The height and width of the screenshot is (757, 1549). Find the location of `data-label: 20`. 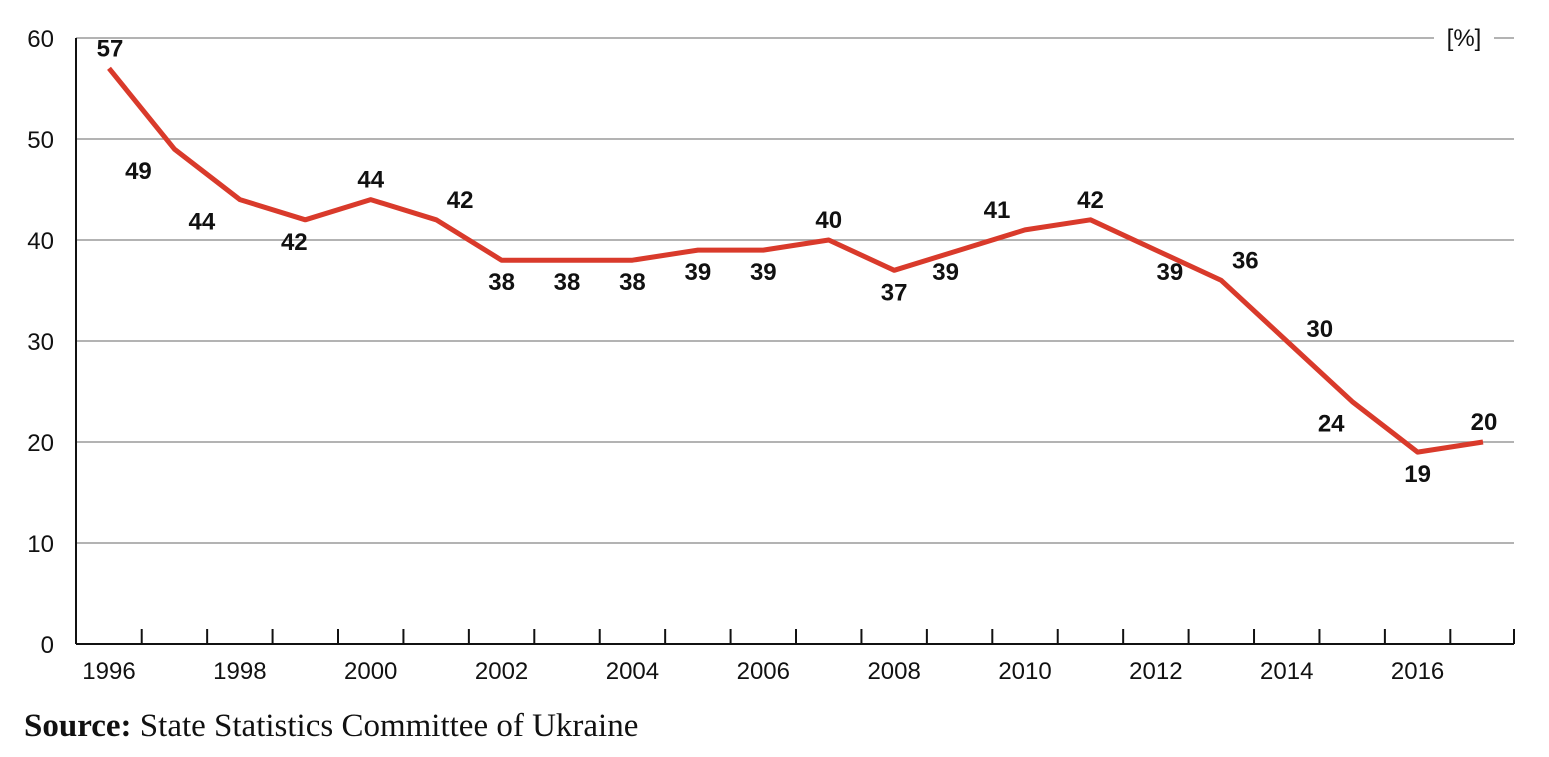

data-label: 20 is located at coordinates (1484, 422).